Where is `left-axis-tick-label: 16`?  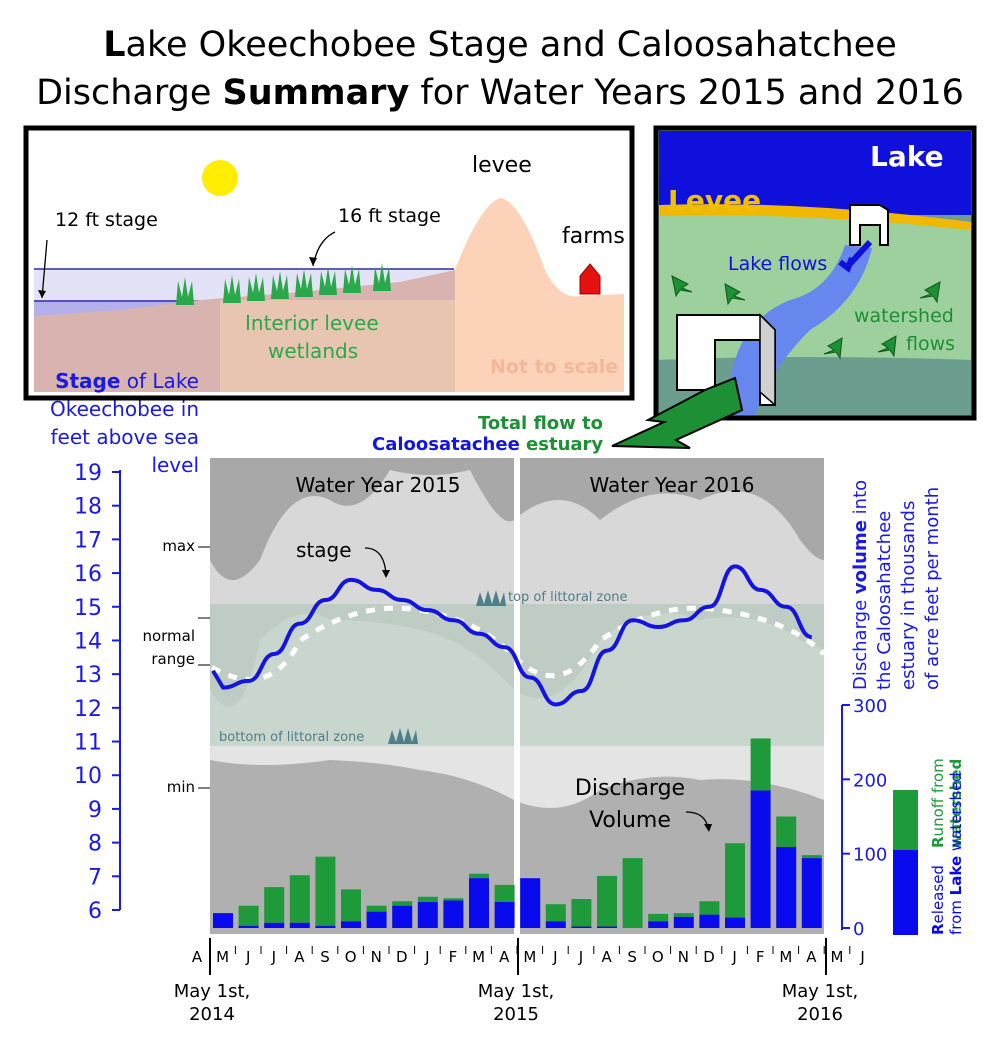
left-axis-tick-label: 16 is located at coordinates (88, 574).